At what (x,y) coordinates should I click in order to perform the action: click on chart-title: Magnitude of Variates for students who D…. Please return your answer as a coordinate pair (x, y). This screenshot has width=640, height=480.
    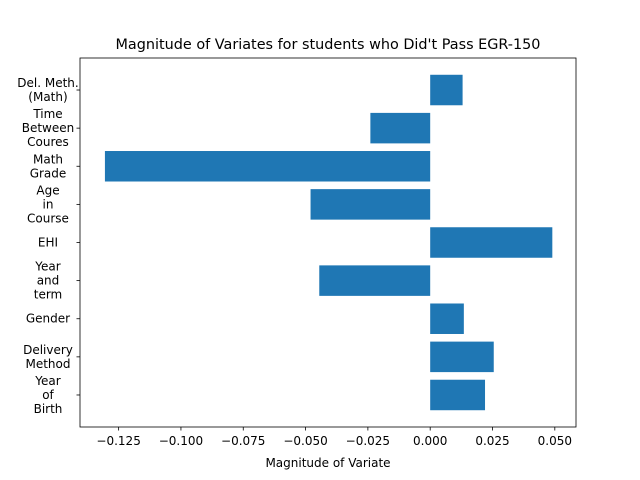
    Looking at the image, I should click on (328, 45).